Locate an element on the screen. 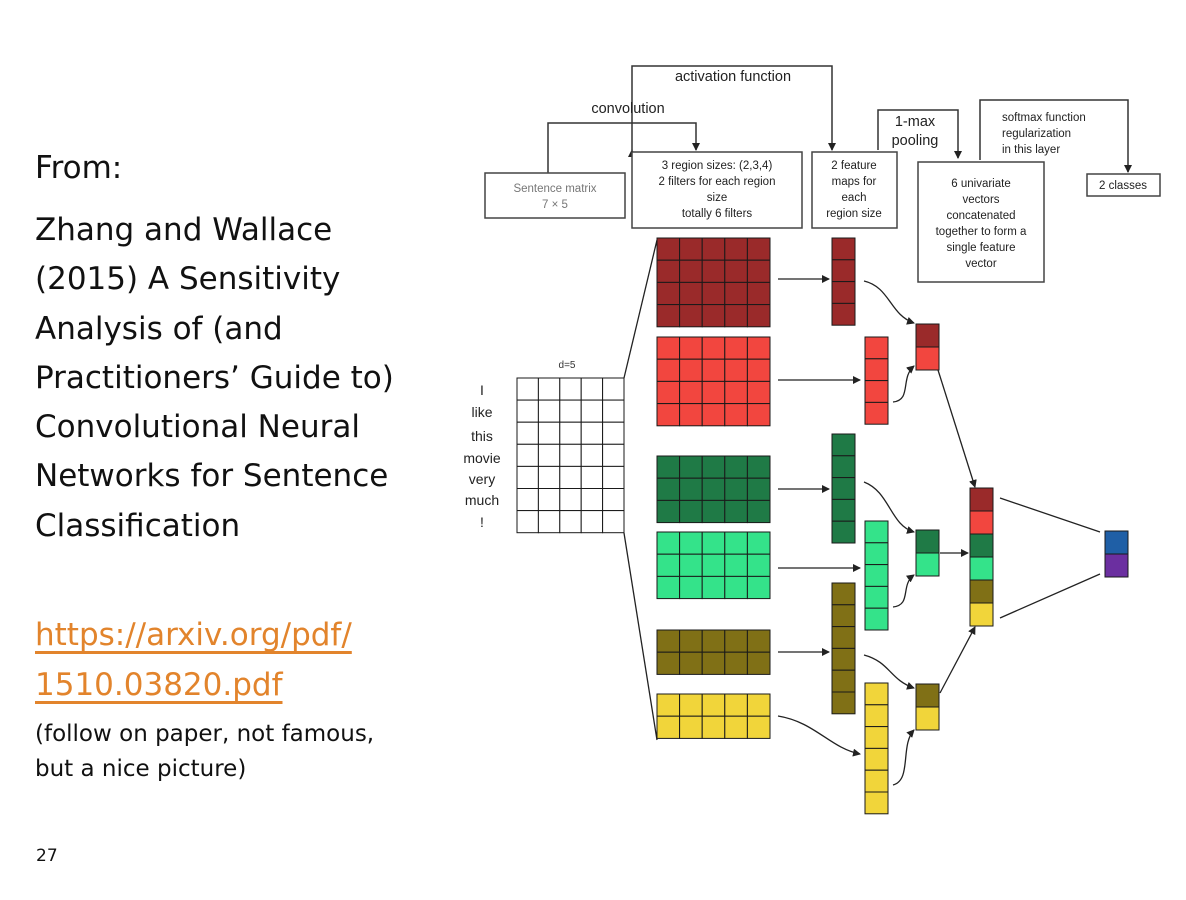 The width and height of the screenshot is (1186, 900). classes-label: 2 classes is located at coordinates (1123, 186).